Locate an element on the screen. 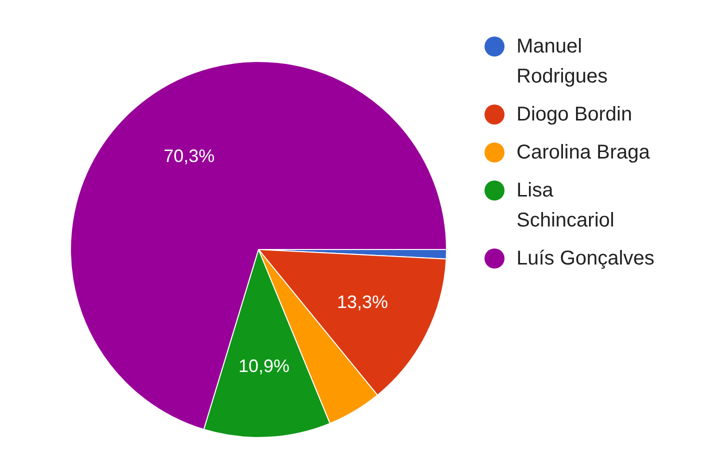  data-label: 10,9% is located at coordinates (264, 366).